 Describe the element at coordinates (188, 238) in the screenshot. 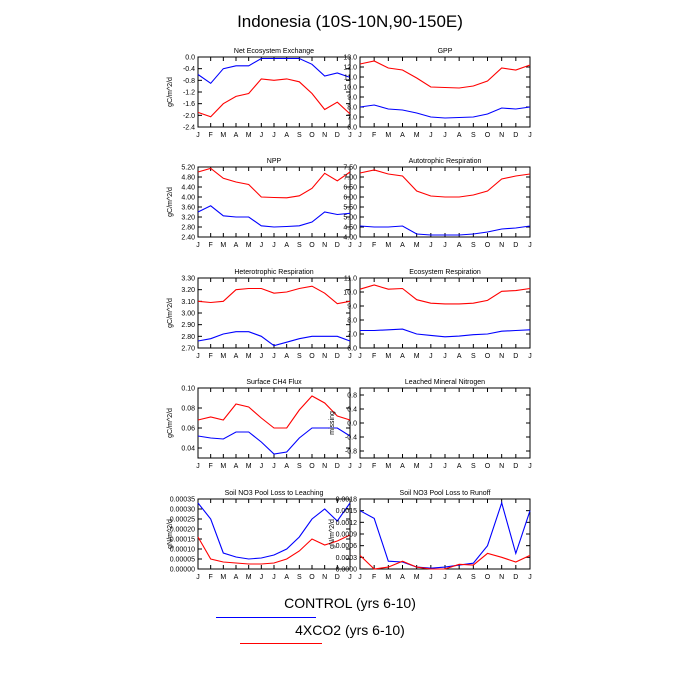

I see `y-tick-label: 2.40` at that location.